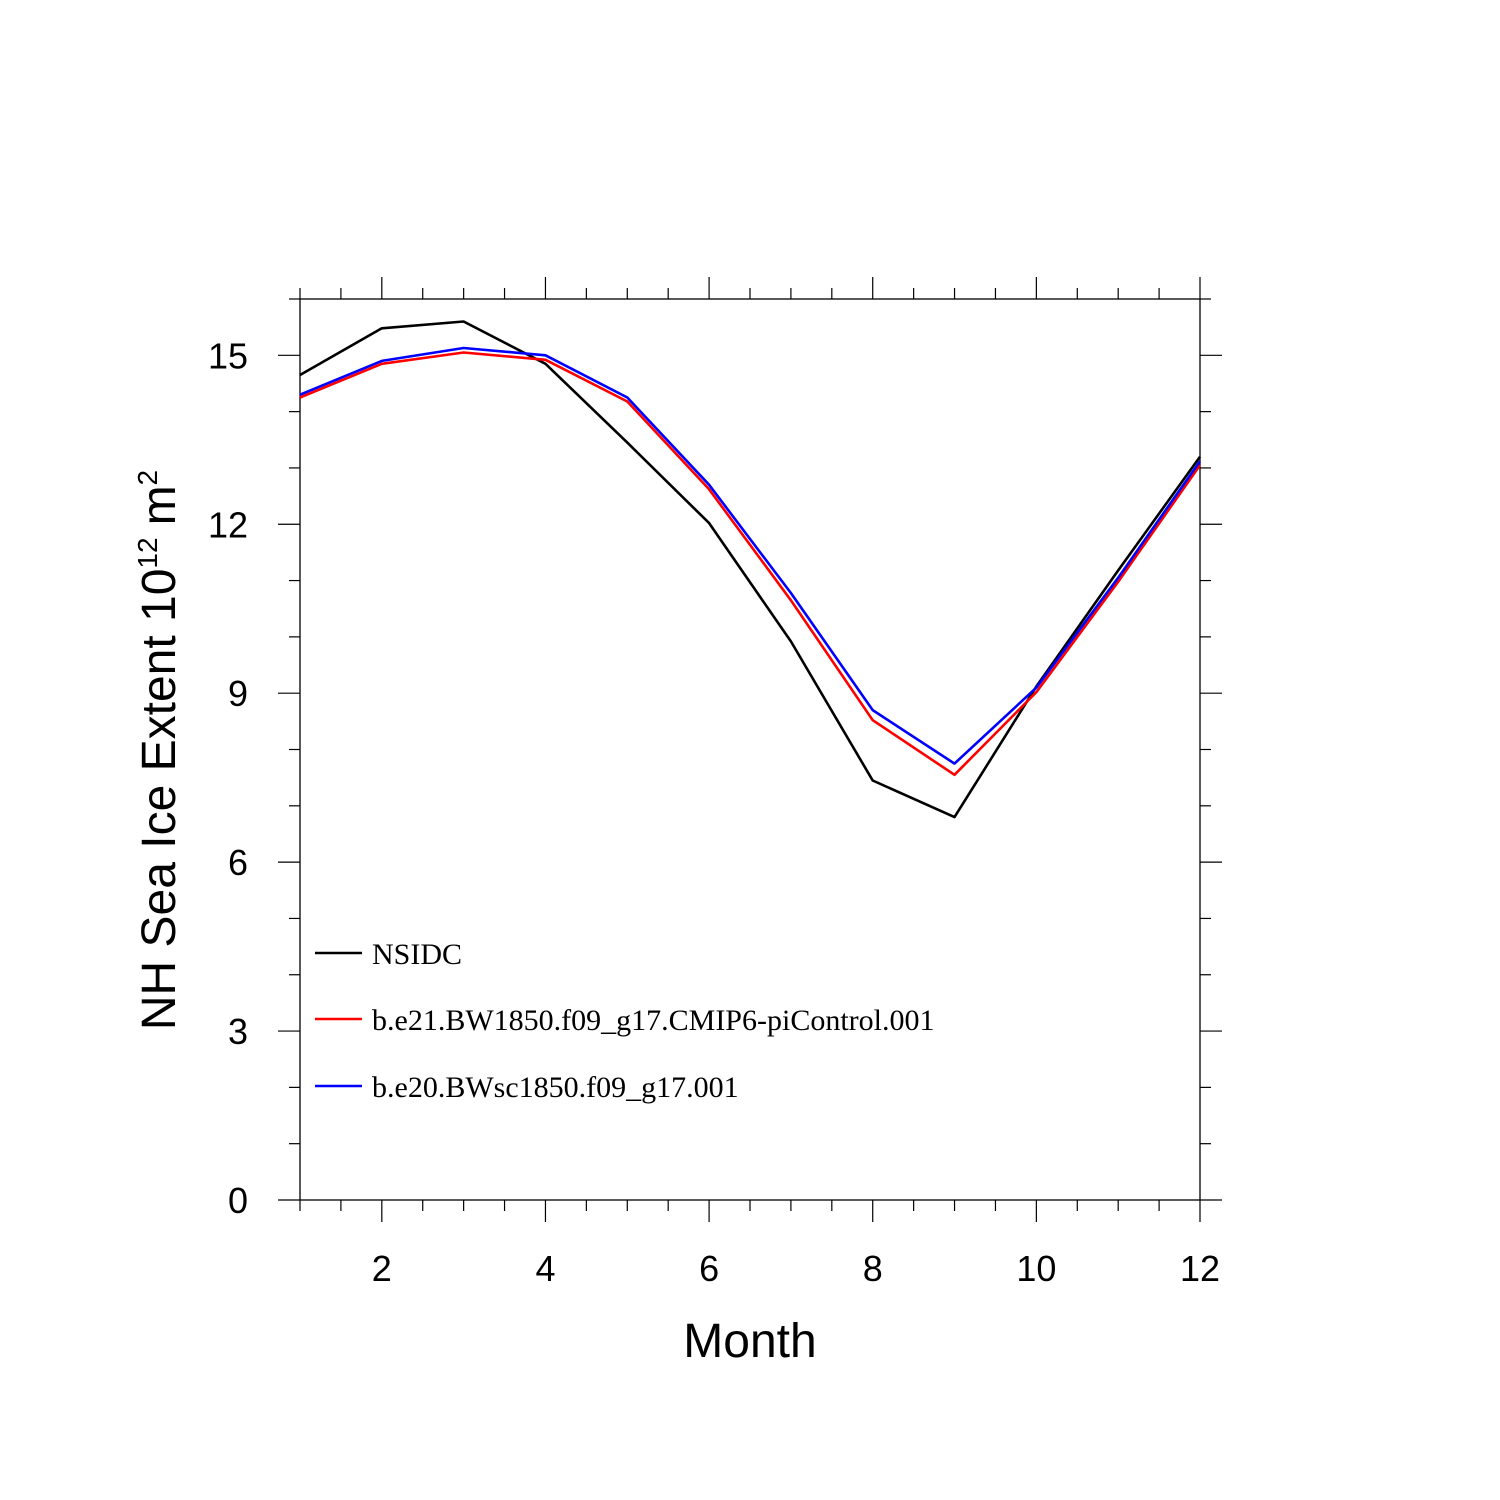 The image size is (1500, 1500). Describe the element at coordinates (1200, 1268) in the screenshot. I see `x-tick-label: 12` at that location.